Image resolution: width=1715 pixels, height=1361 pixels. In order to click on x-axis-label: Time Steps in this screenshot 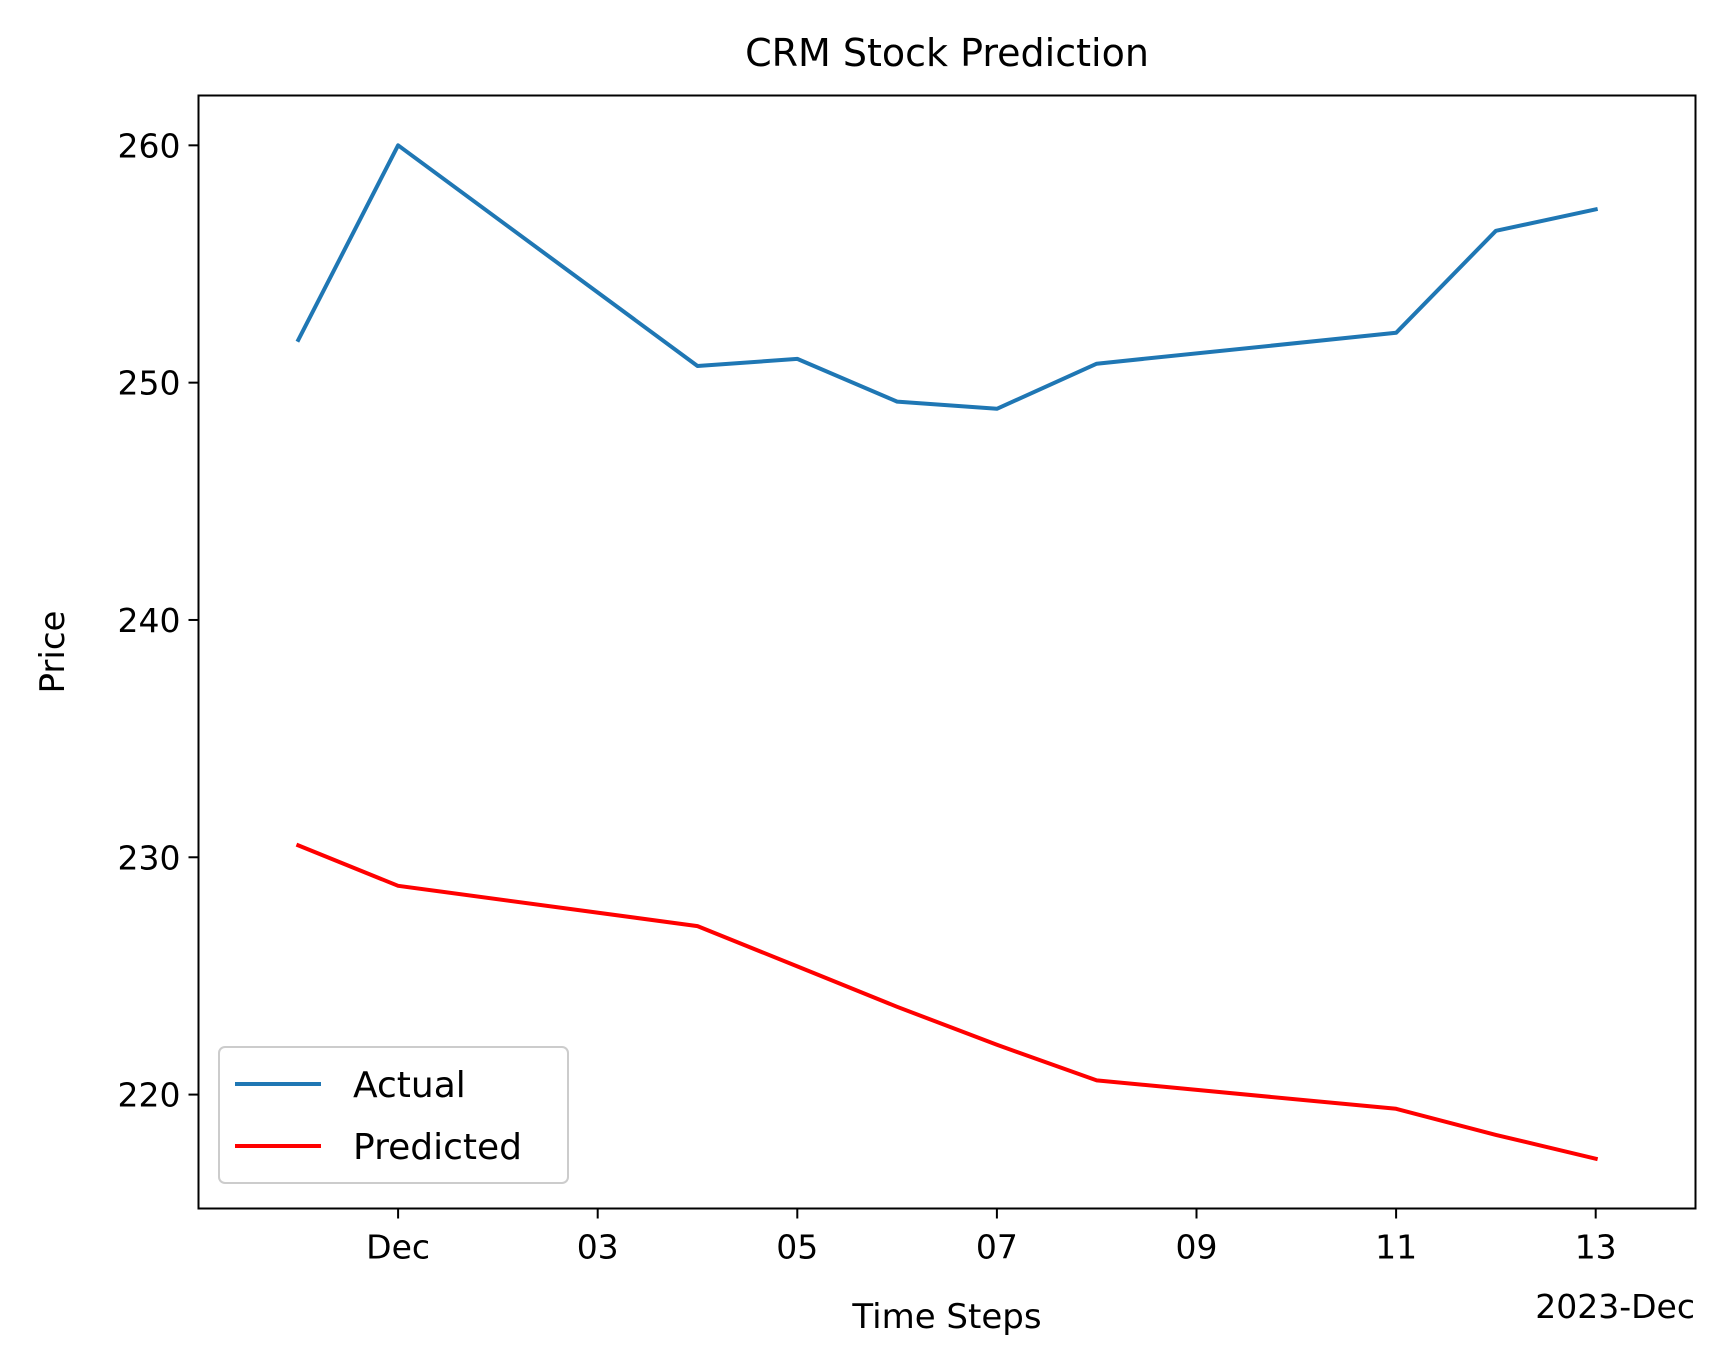, I will do `click(946, 1317)`.